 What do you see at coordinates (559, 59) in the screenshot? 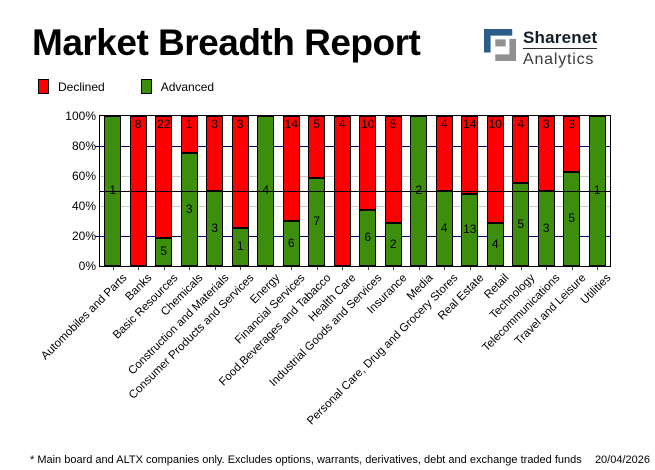
I see `logo-sub: Analytics` at bounding box center [559, 59].